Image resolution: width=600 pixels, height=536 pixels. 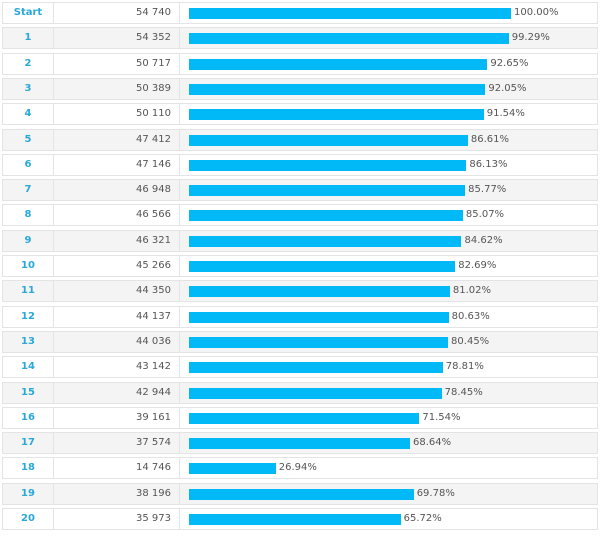 What do you see at coordinates (300, 443) in the screenshot?
I see `table-row: 17 37 574 68.64%` at bounding box center [300, 443].